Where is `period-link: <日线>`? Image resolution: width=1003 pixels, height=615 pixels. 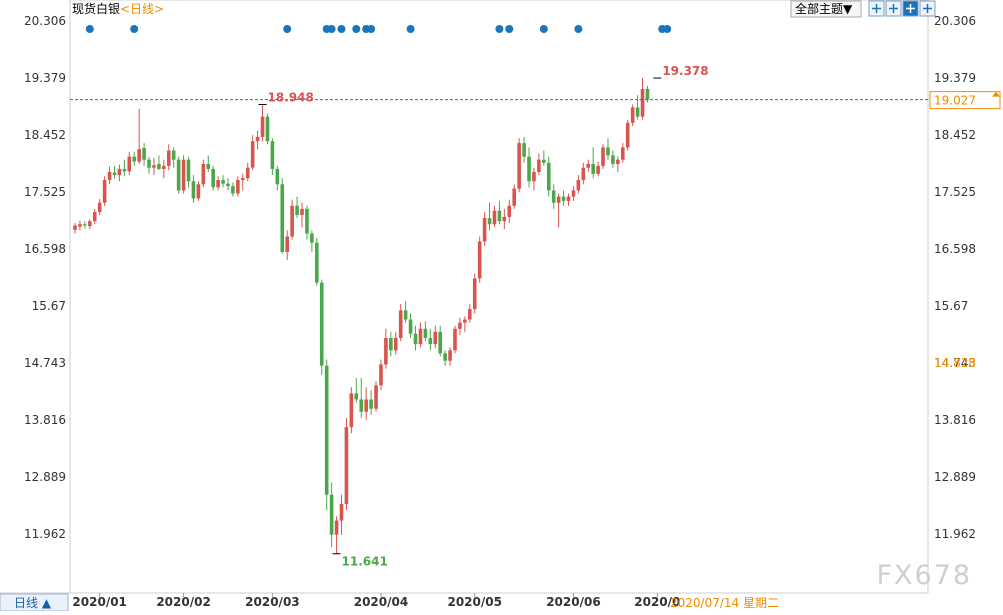 period-link: <日线> is located at coordinates (142, 9).